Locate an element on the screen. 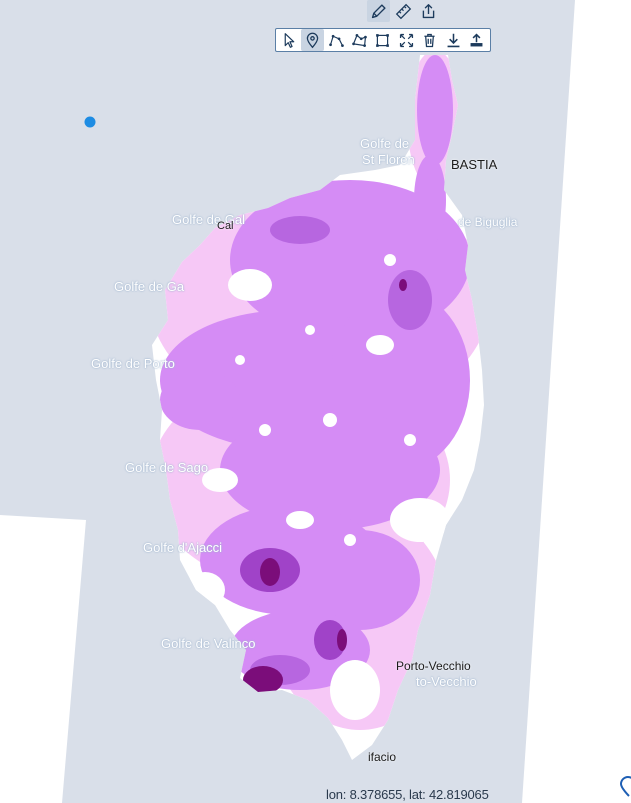  rectangle-draw-icon is located at coordinates (383, 40).